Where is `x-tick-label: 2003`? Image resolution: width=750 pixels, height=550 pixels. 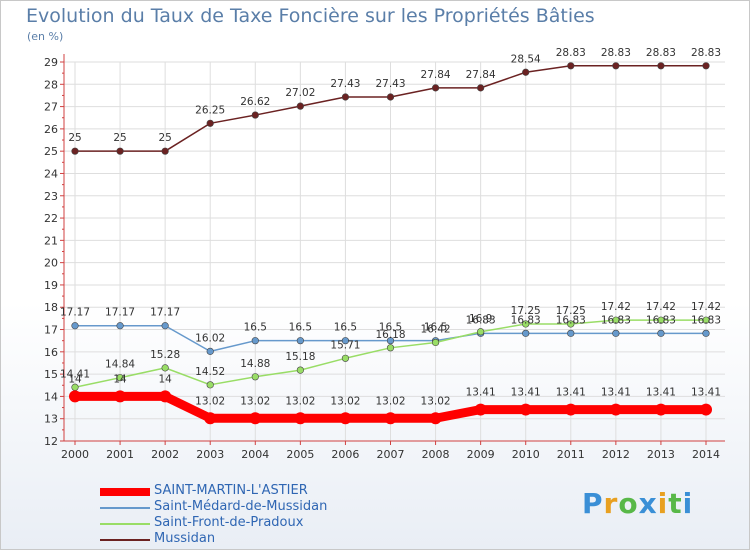 x-tick-label: 2003 is located at coordinates (210, 454).